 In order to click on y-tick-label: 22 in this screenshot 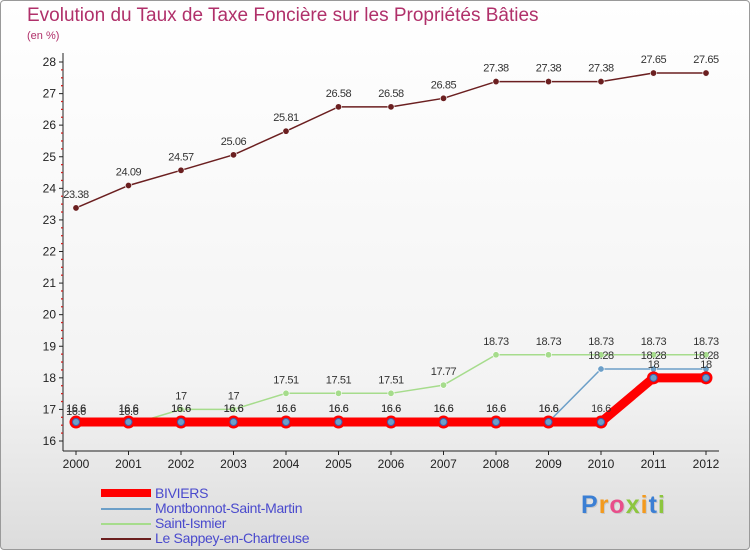, I will do `click(50, 252)`.